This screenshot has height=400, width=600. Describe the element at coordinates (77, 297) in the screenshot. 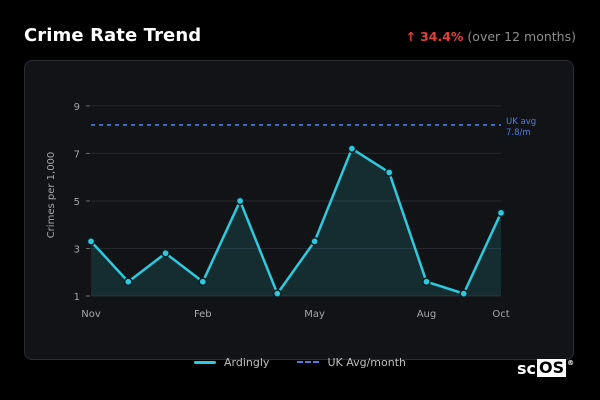

I see `y-tick-label: 1` at that location.